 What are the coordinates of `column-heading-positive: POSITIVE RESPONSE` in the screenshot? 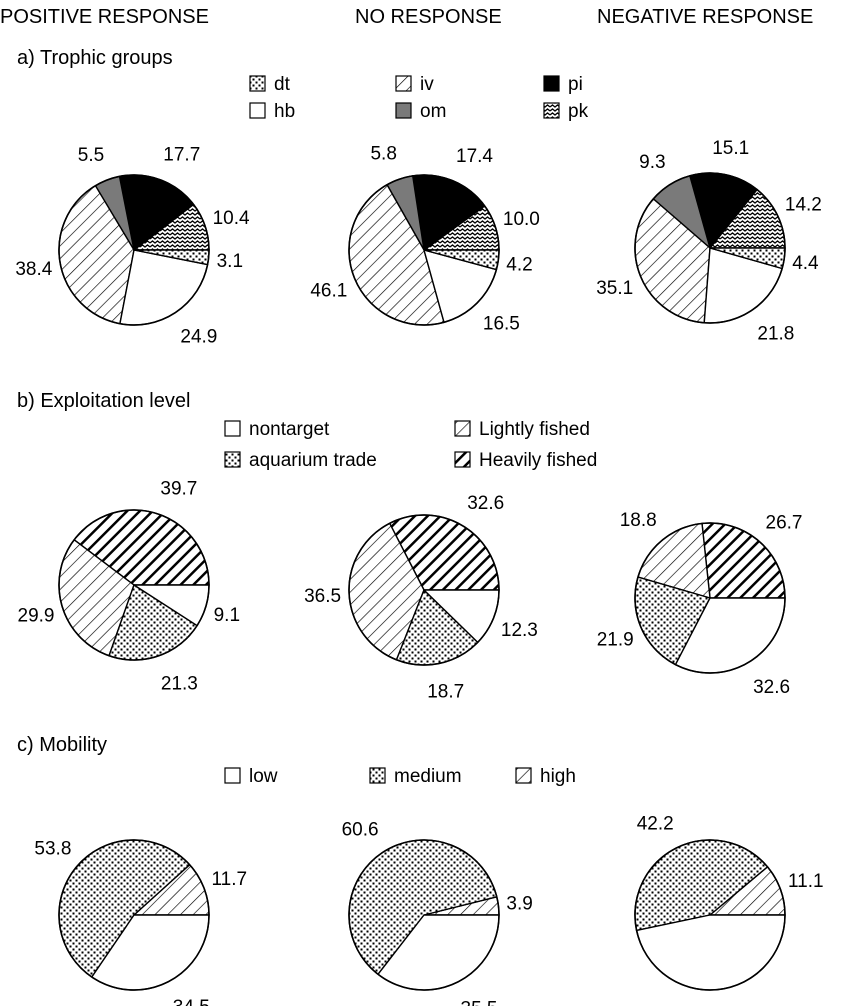 It's located at (104, 17).